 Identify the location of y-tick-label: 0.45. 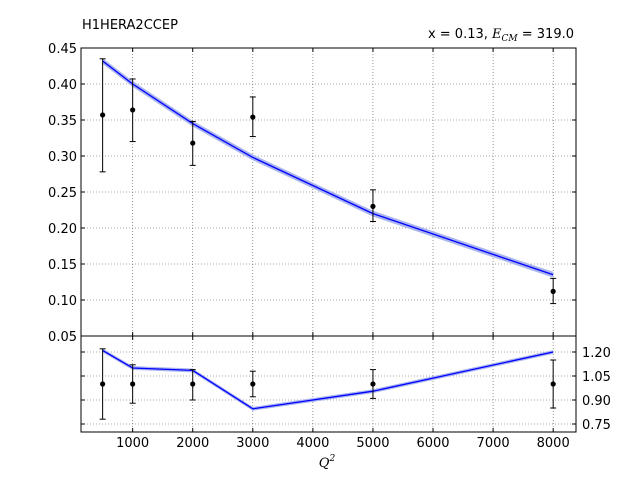
(62, 49).